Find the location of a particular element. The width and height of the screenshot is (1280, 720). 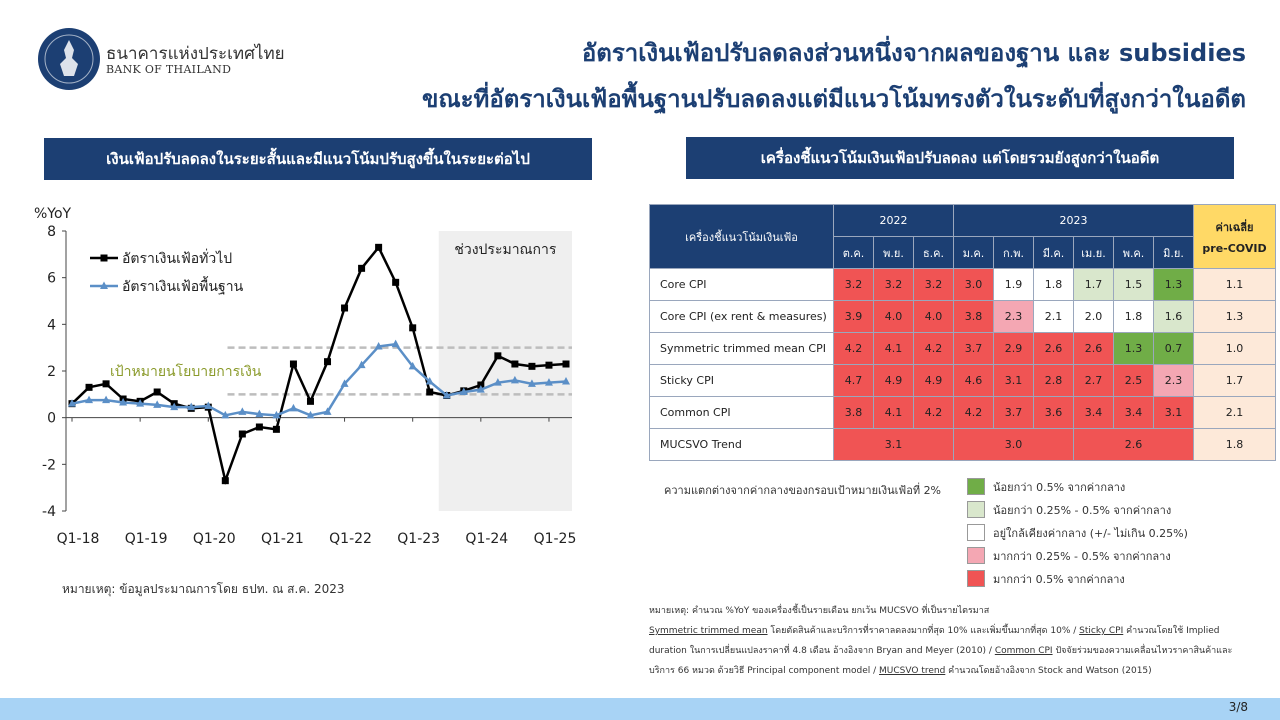

table-cell: 1.7 is located at coordinates (1093, 284).